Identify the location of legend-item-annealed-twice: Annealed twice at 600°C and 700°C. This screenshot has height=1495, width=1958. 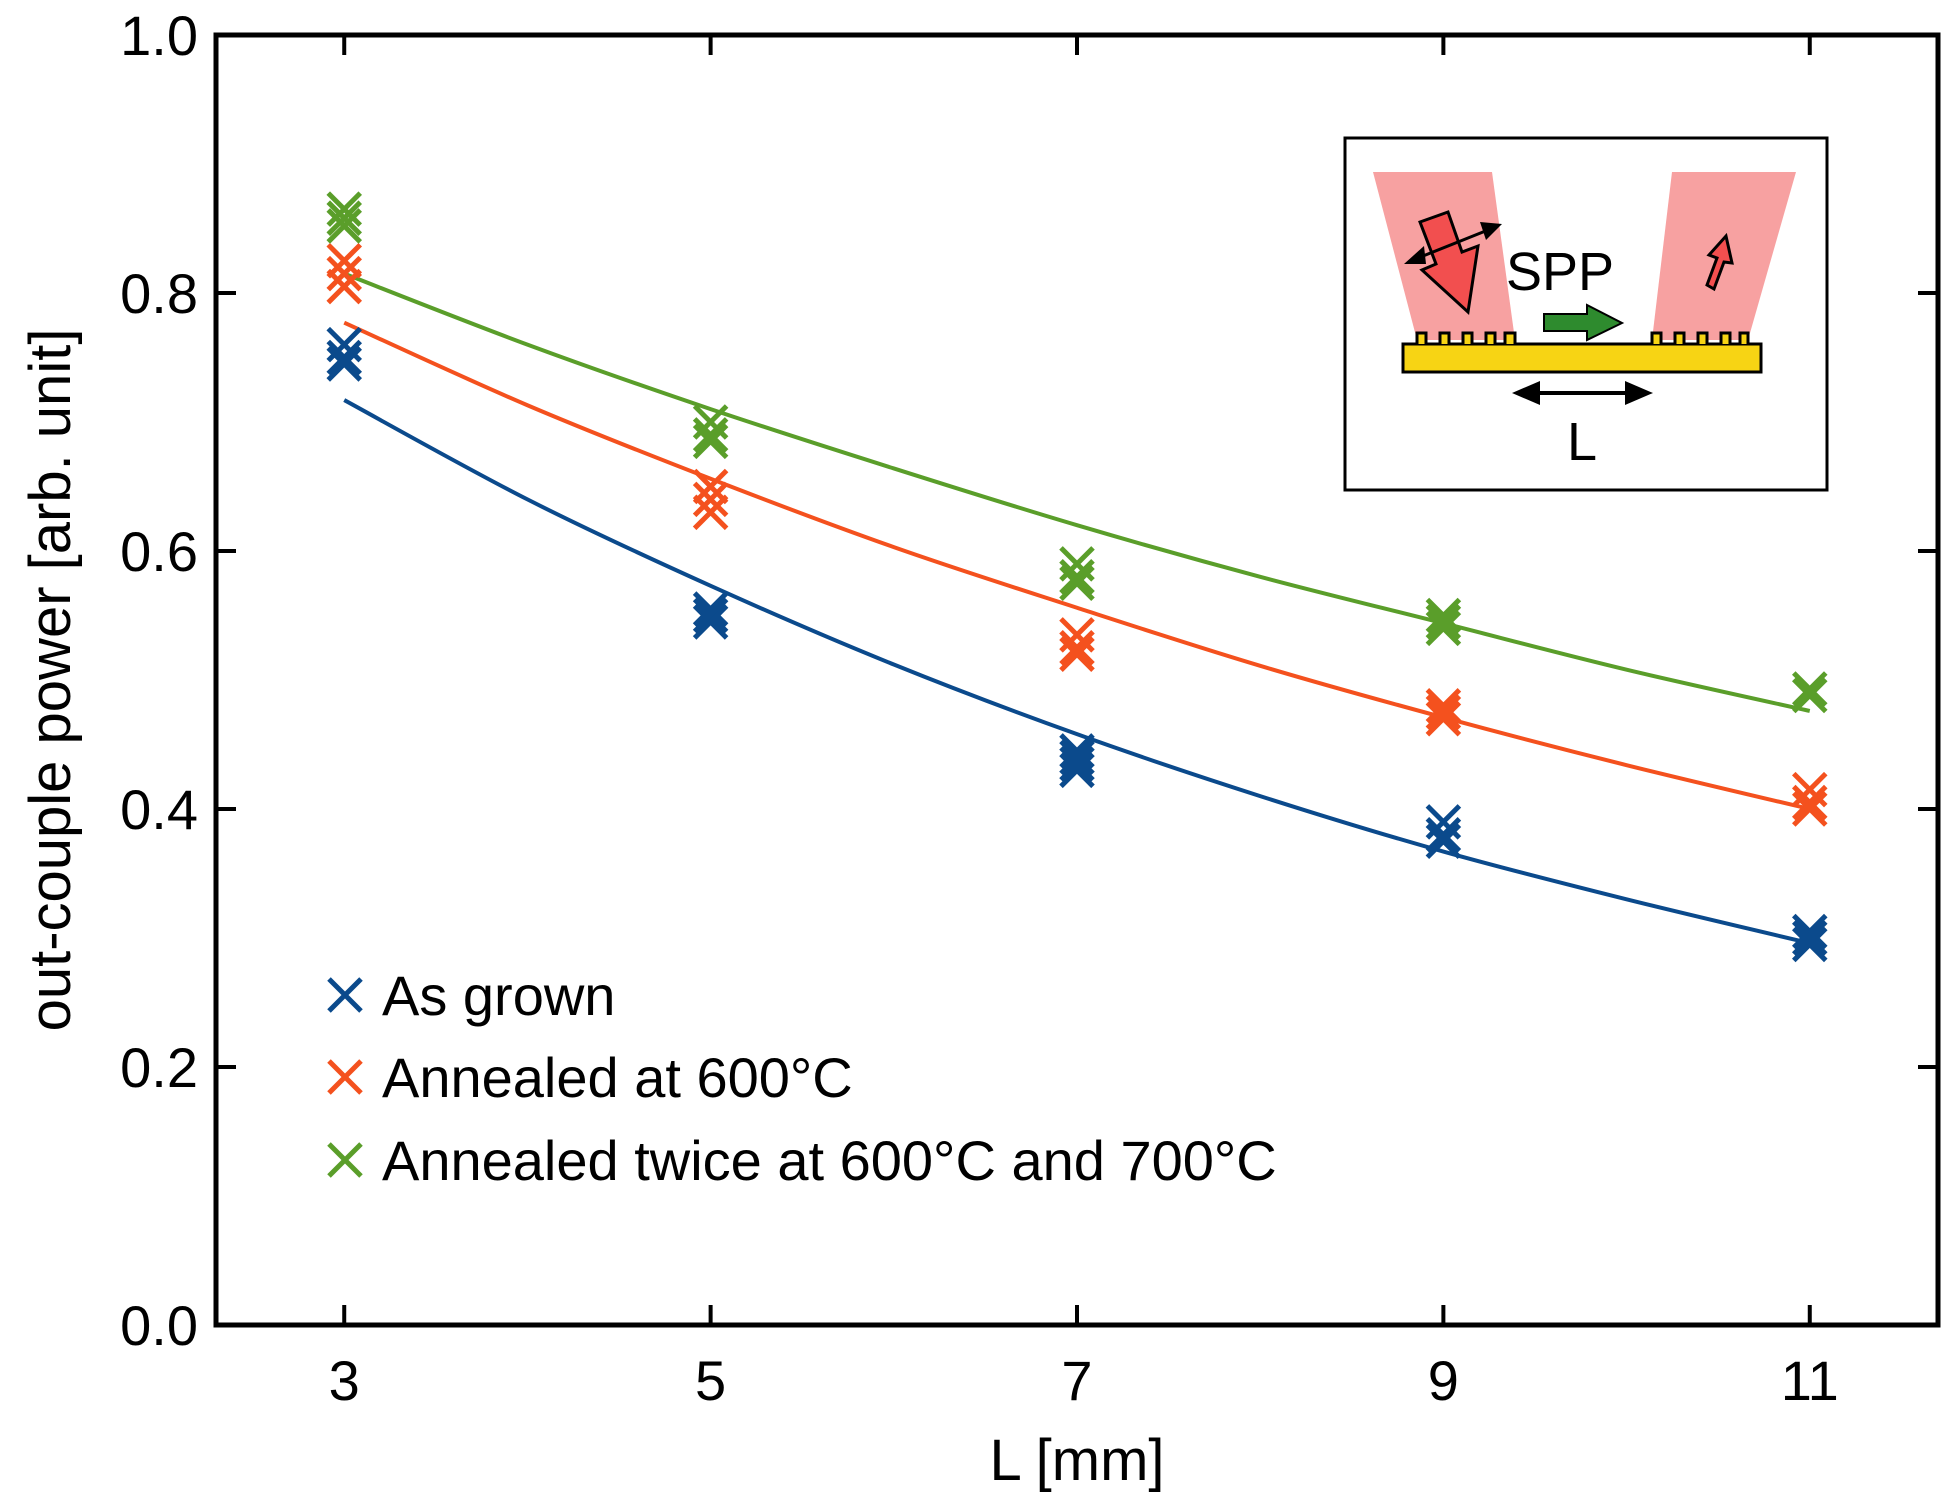
(802, 1160).